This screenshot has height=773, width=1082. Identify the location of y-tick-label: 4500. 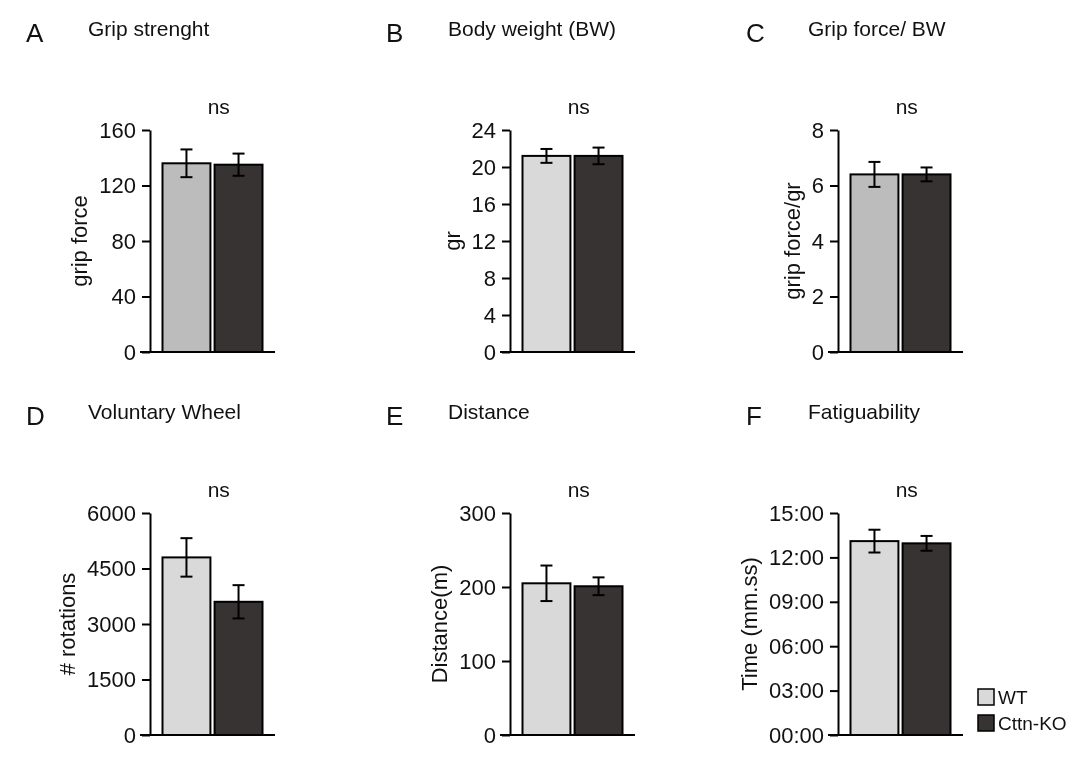
(111, 569).